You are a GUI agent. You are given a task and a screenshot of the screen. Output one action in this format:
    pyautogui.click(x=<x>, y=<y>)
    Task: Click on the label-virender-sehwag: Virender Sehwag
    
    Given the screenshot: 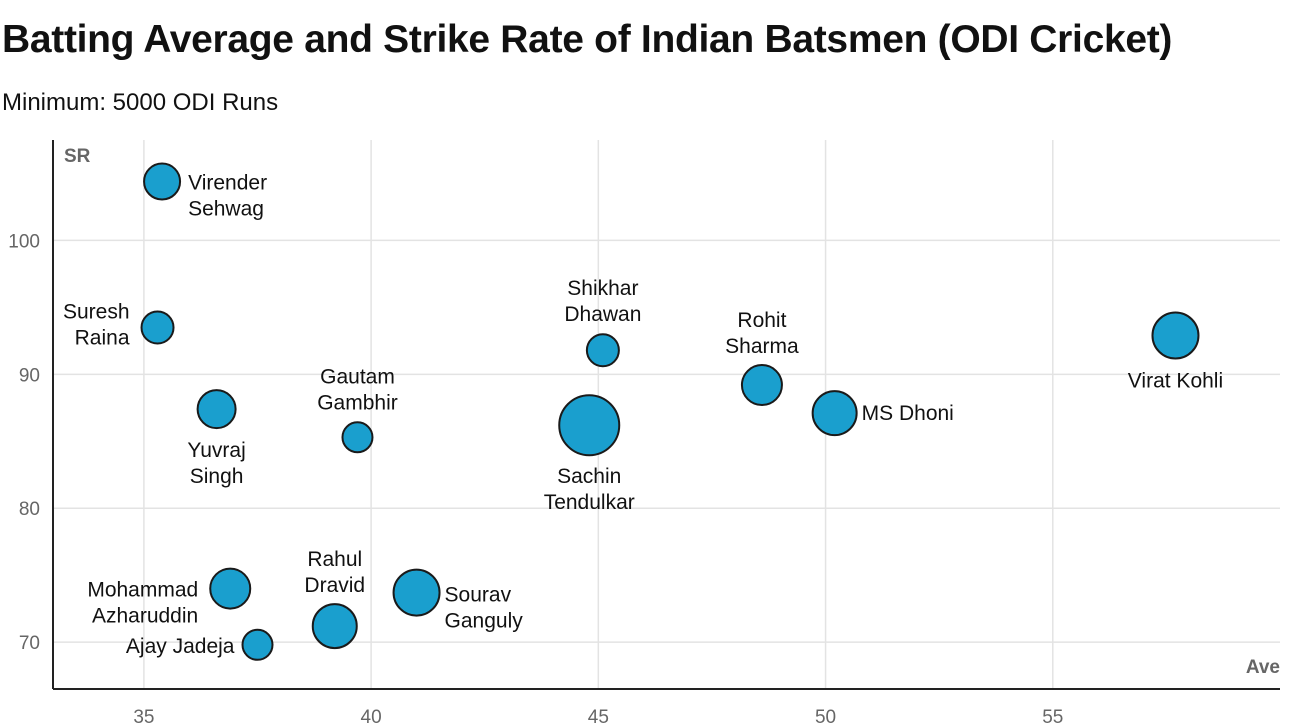 What is the action you would take?
    pyautogui.click(x=227, y=196)
    